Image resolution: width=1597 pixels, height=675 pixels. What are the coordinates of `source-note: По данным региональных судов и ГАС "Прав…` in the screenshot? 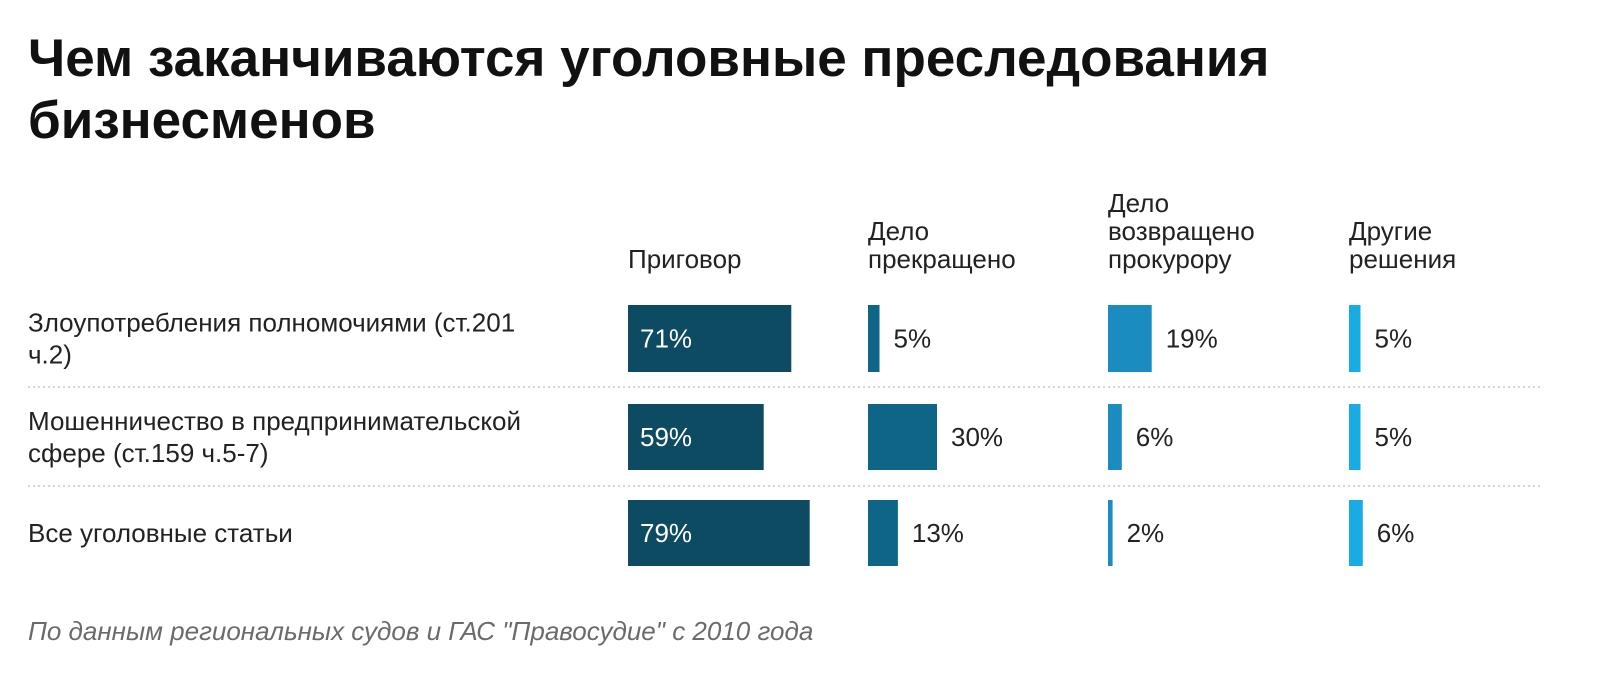 It's located at (421, 631).